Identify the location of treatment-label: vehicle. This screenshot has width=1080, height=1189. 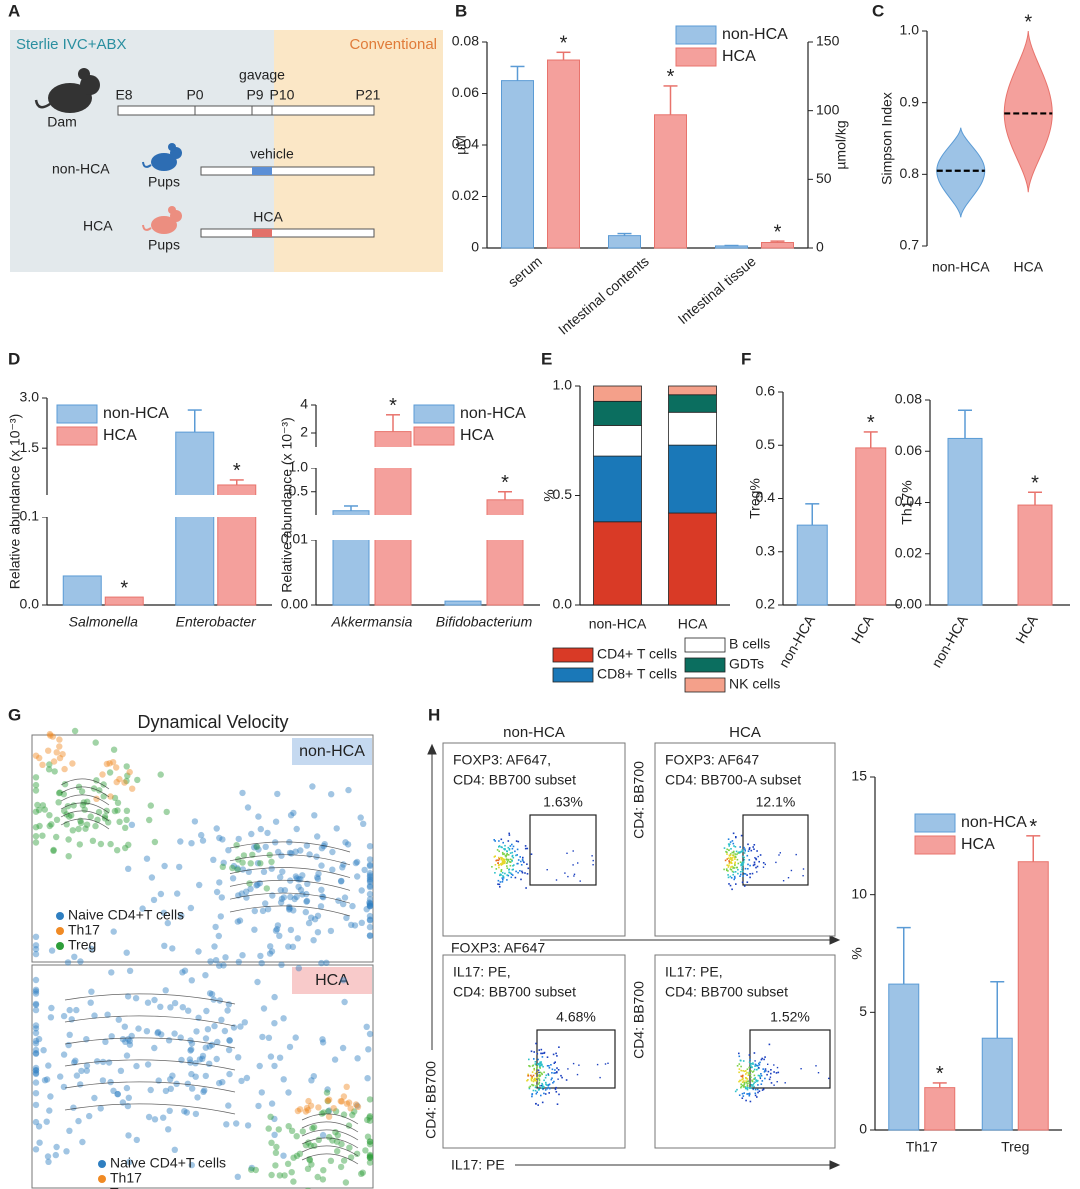
(272, 154).